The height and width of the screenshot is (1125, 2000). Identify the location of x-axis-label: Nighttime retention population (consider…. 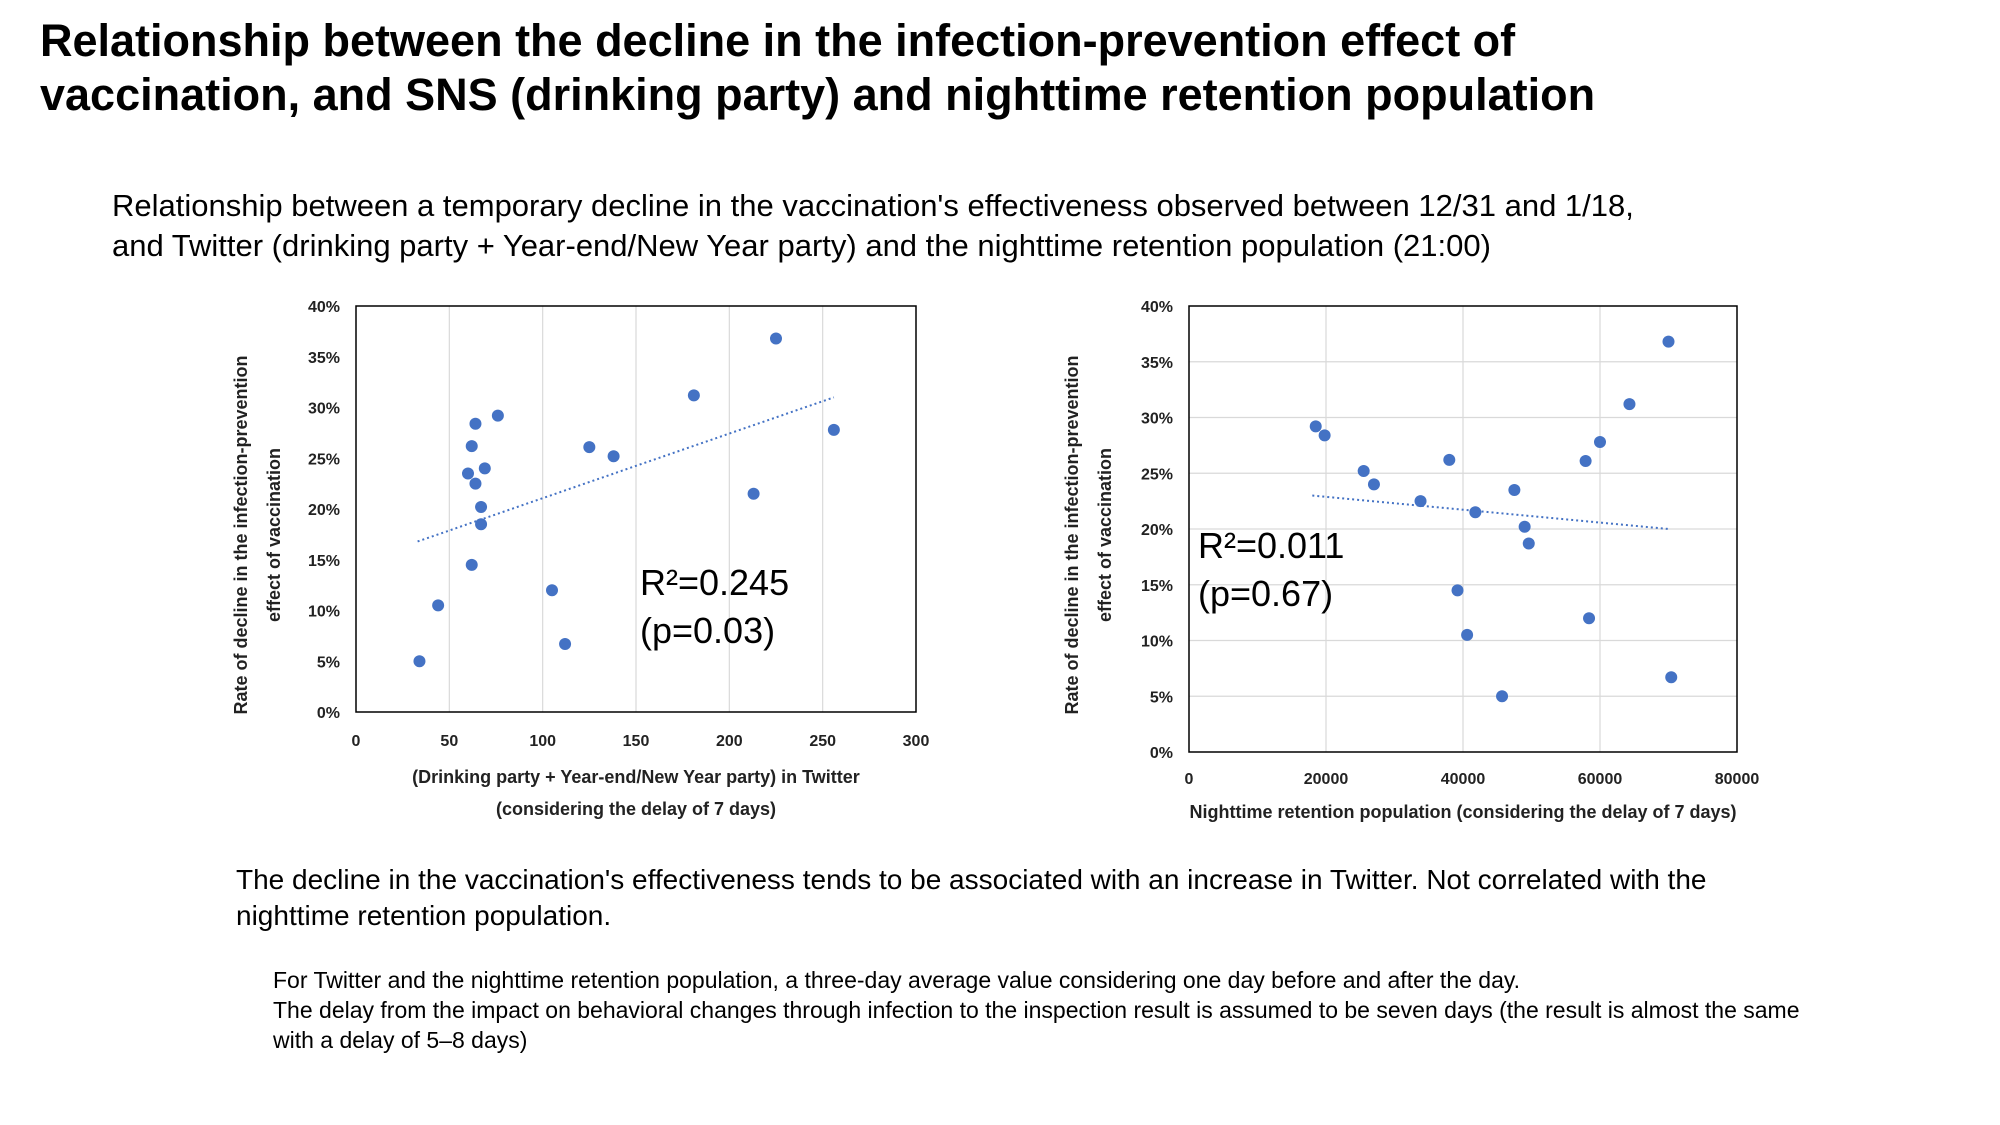
(1462, 812).